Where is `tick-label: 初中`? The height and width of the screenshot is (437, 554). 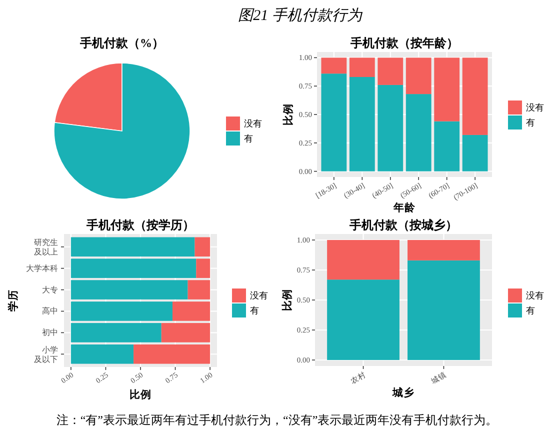 tick-label: 初中 is located at coordinates (50, 333).